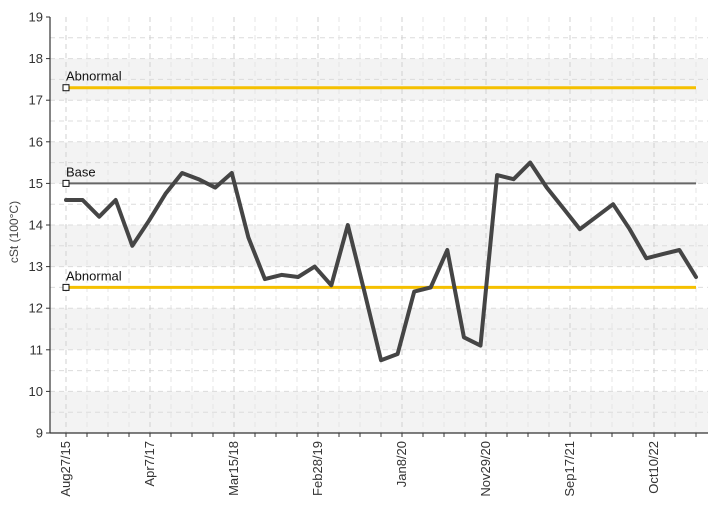  I want to click on x-tick-label: Jan8/20, so click(401, 464).